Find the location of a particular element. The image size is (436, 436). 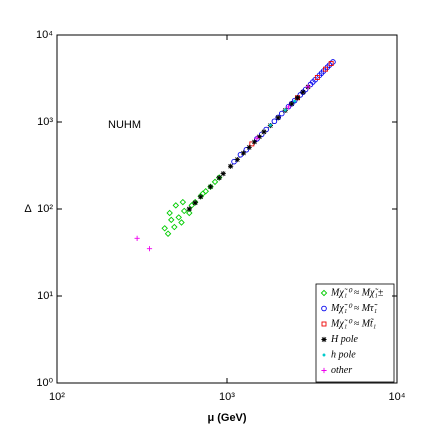

legend-label: other is located at coordinates (341, 370).